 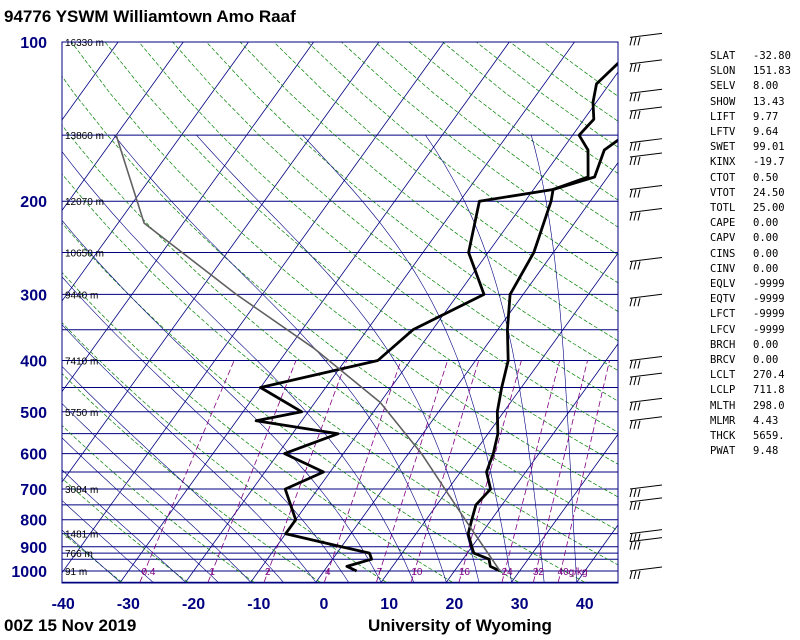 What do you see at coordinates (81, 295) in the screenshot?
I see `height-label: 9440 m` at bounding box center [81, 295].